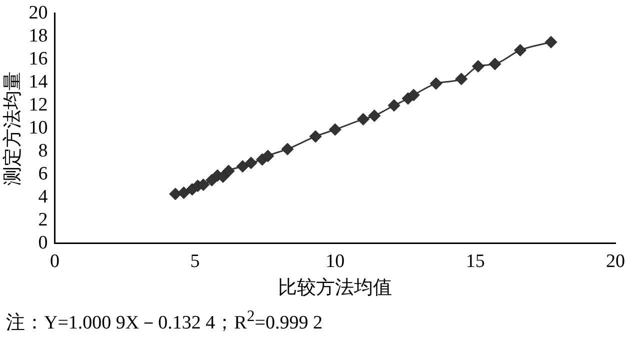 The height and width of the screenshot is (341, 627). Describe the element at coordinates (164, 322) in the screenshot. I see `text: 注：Y=1.000 9X－0.132 4；R$^{2}$=0.999 2` at that location.